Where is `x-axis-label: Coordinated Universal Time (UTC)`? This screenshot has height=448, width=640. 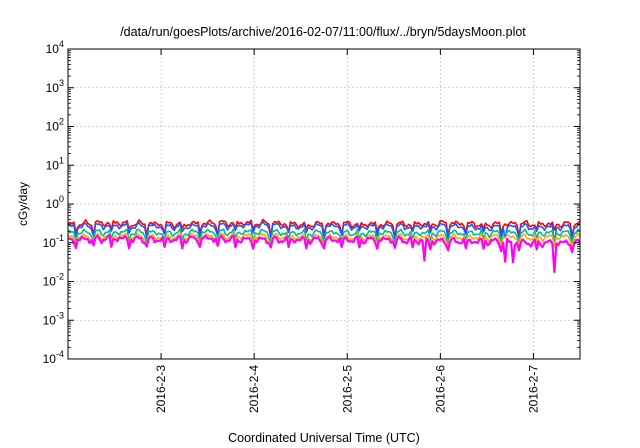 x-axis-label: Coordinated Universal Time (UTC) is located at coordinates (324, 438).